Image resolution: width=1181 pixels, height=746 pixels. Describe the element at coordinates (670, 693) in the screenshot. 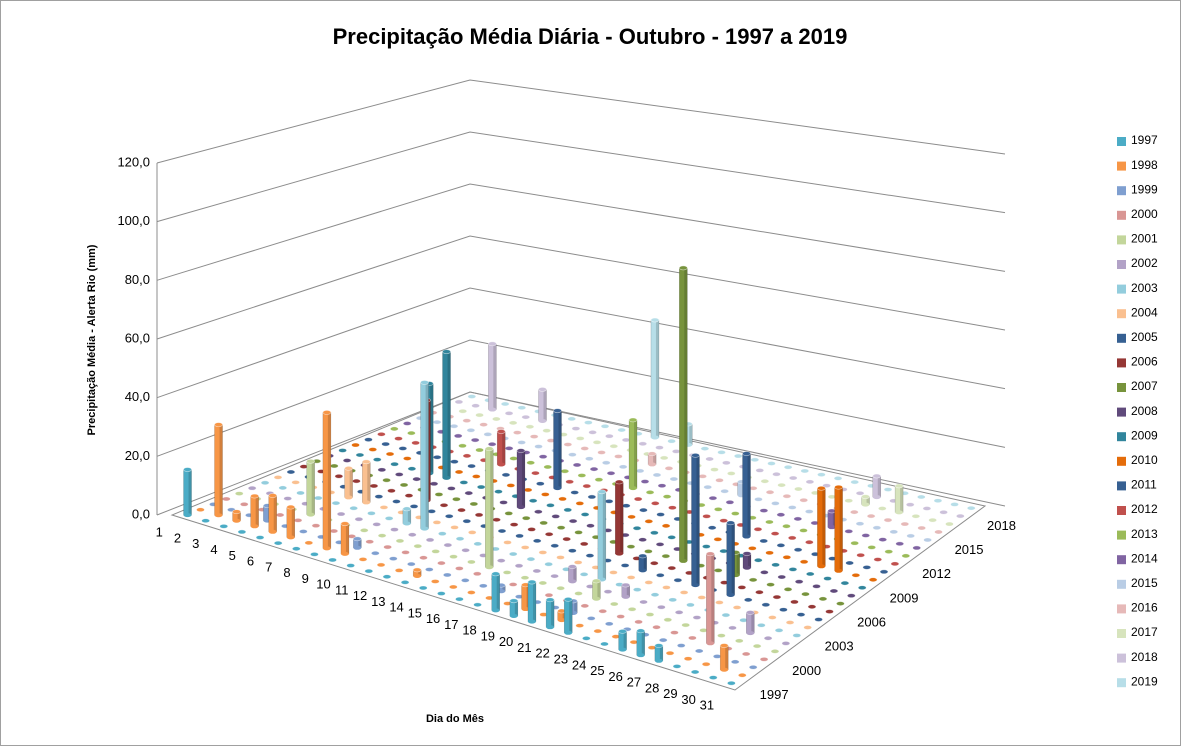

I see `x-tick-label: 29` at that location.